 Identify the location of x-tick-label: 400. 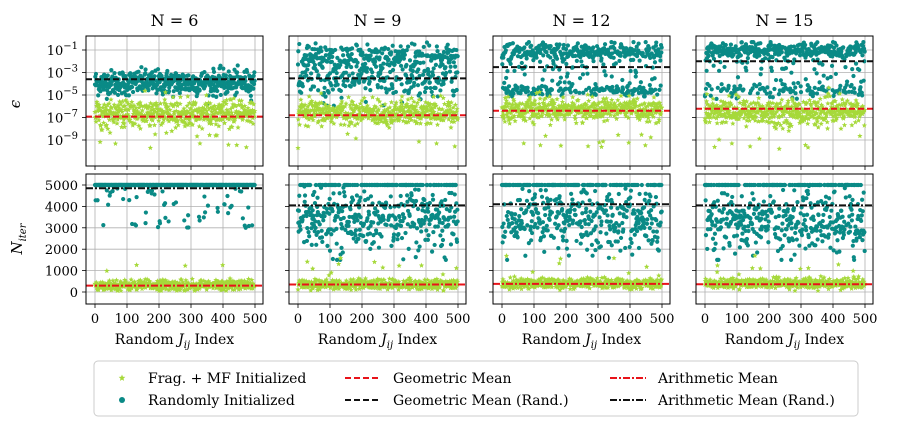
(223, 319).